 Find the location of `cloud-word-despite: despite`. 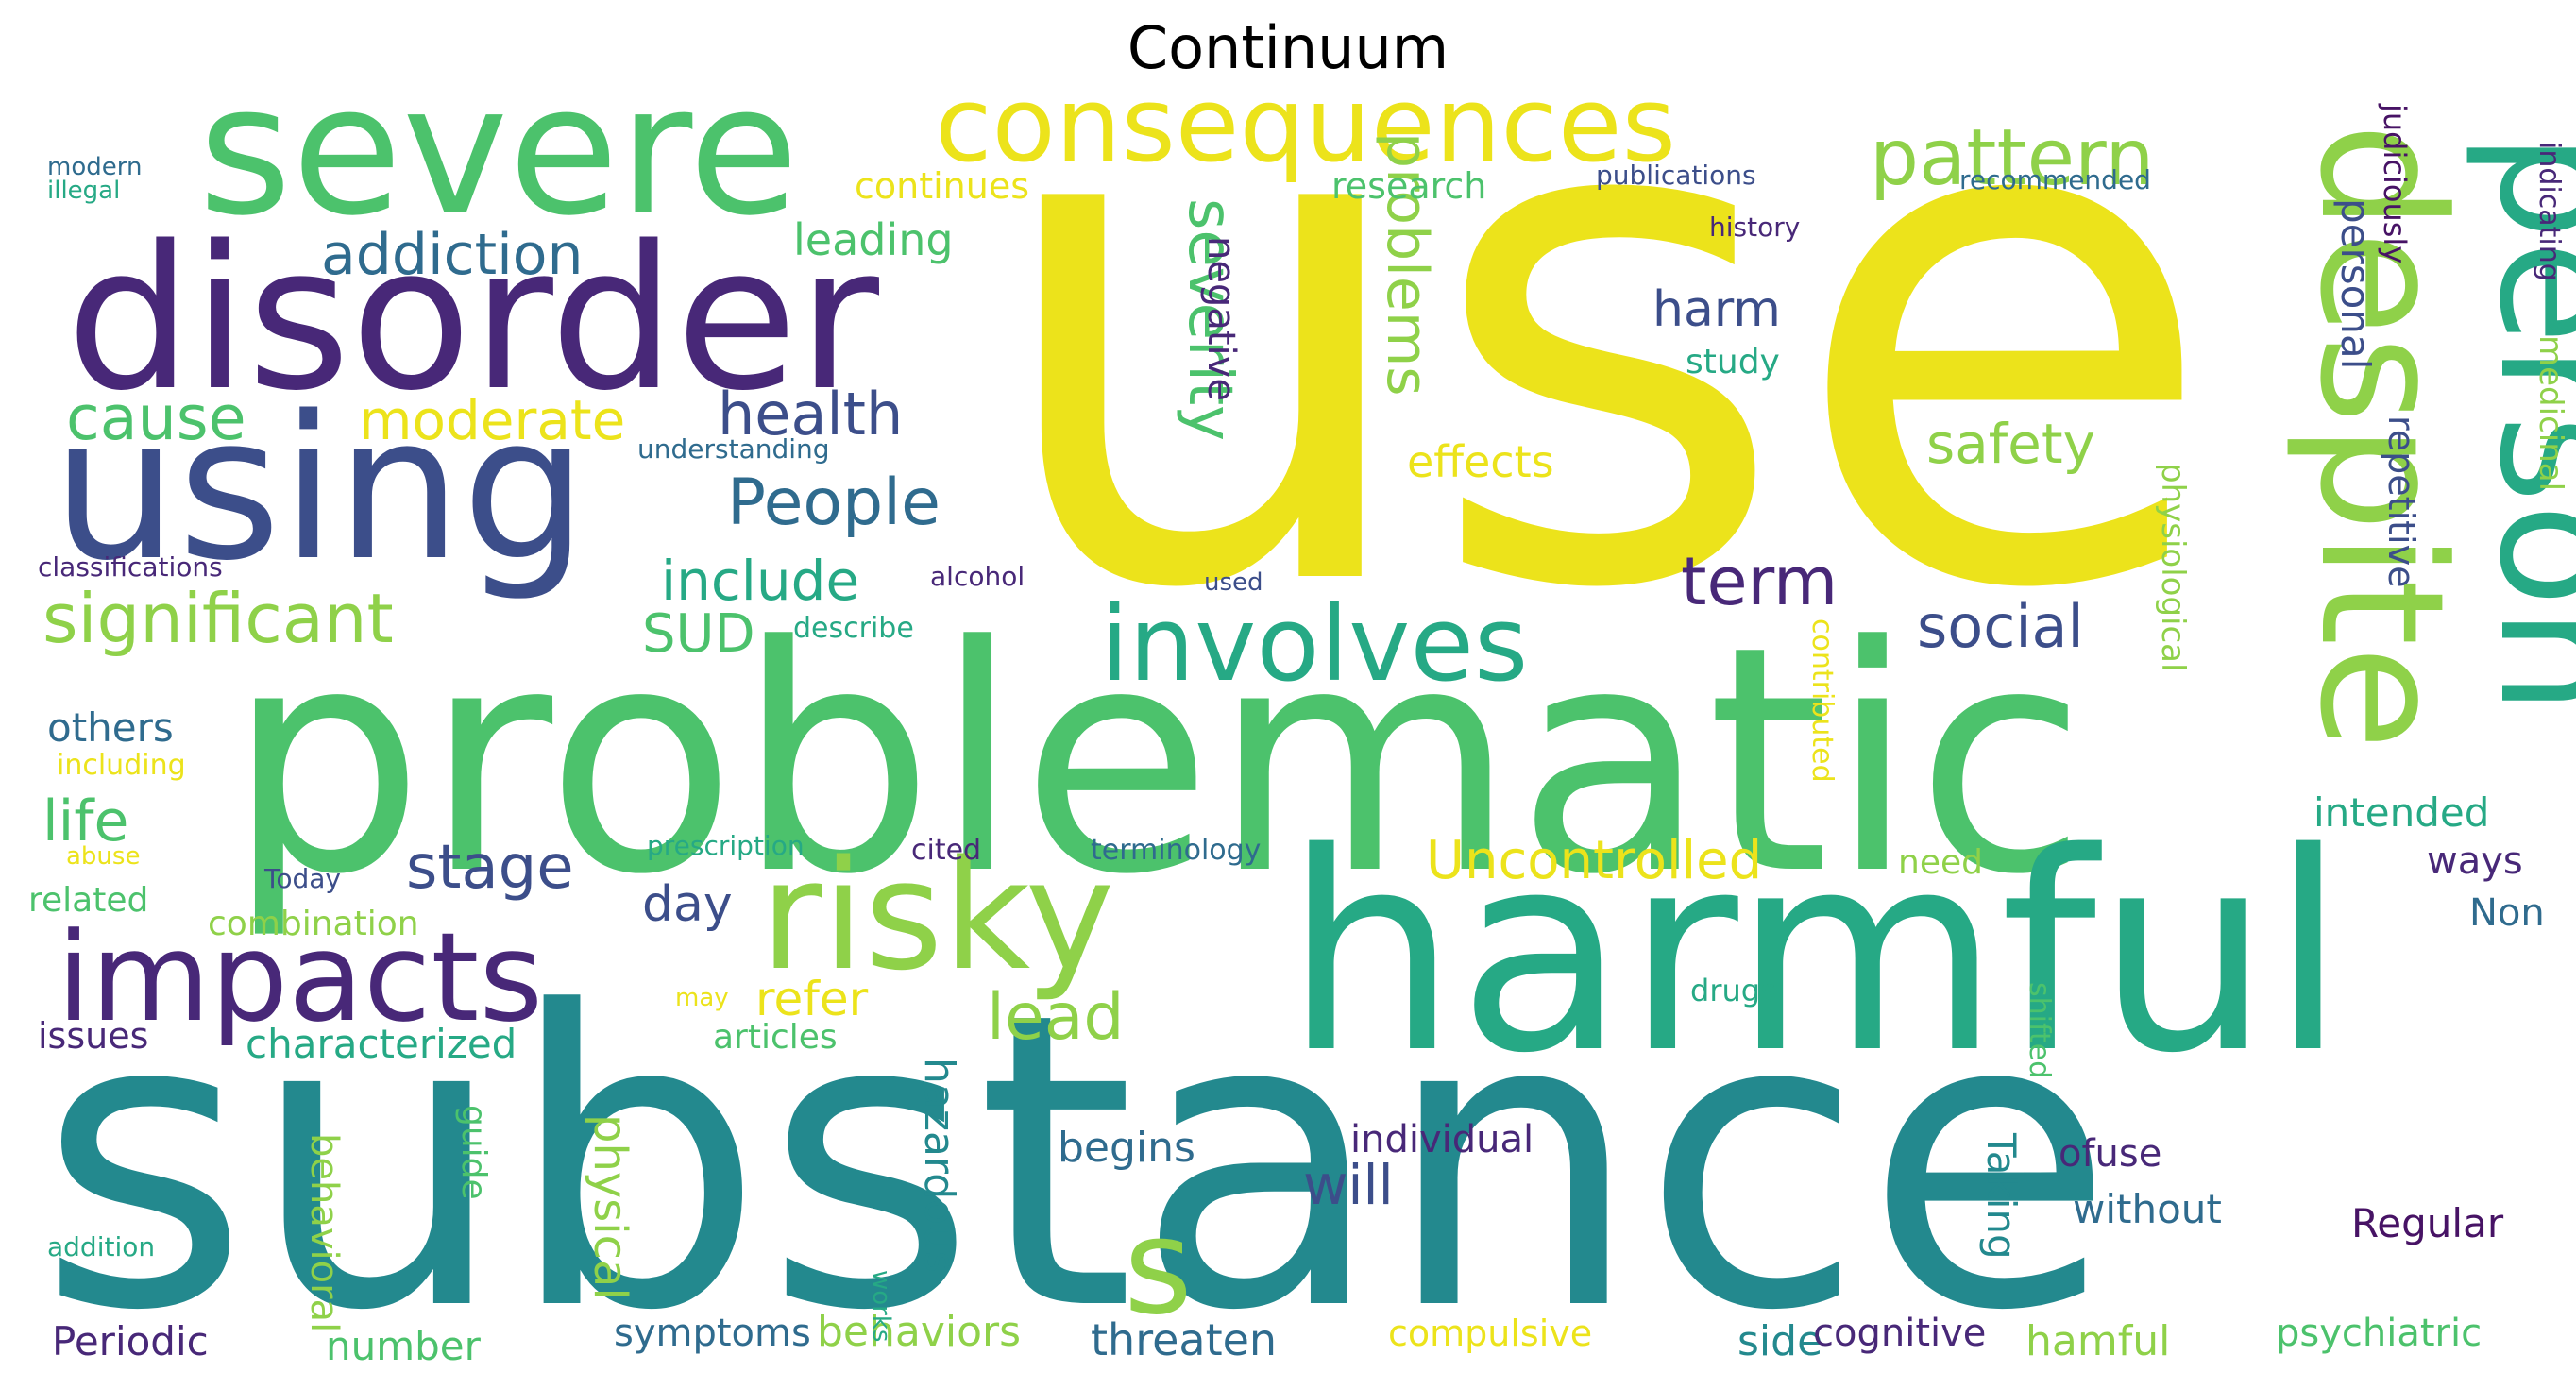

cloud-word-despite: despite is located at coordinates (2381, 436).